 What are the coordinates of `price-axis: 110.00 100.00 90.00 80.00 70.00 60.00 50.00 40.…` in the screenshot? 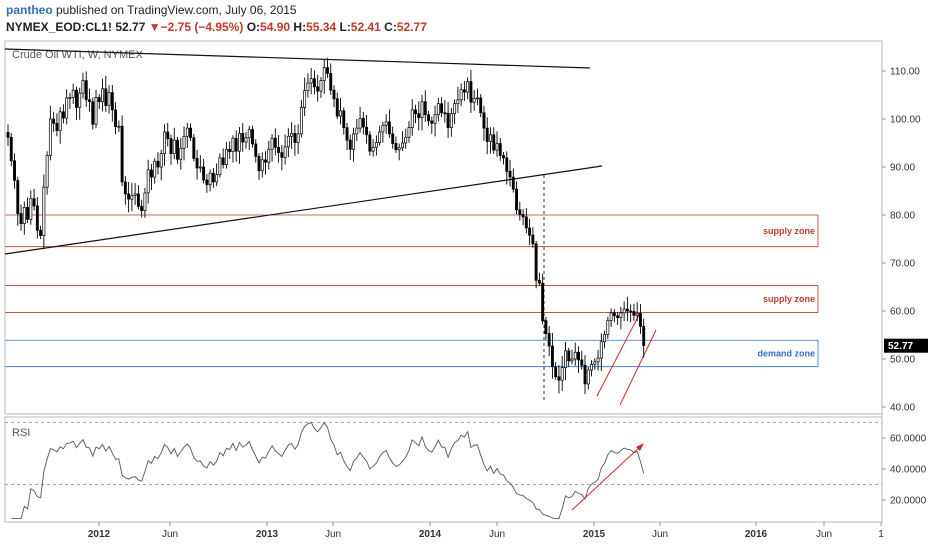 It's located at (905, 240).